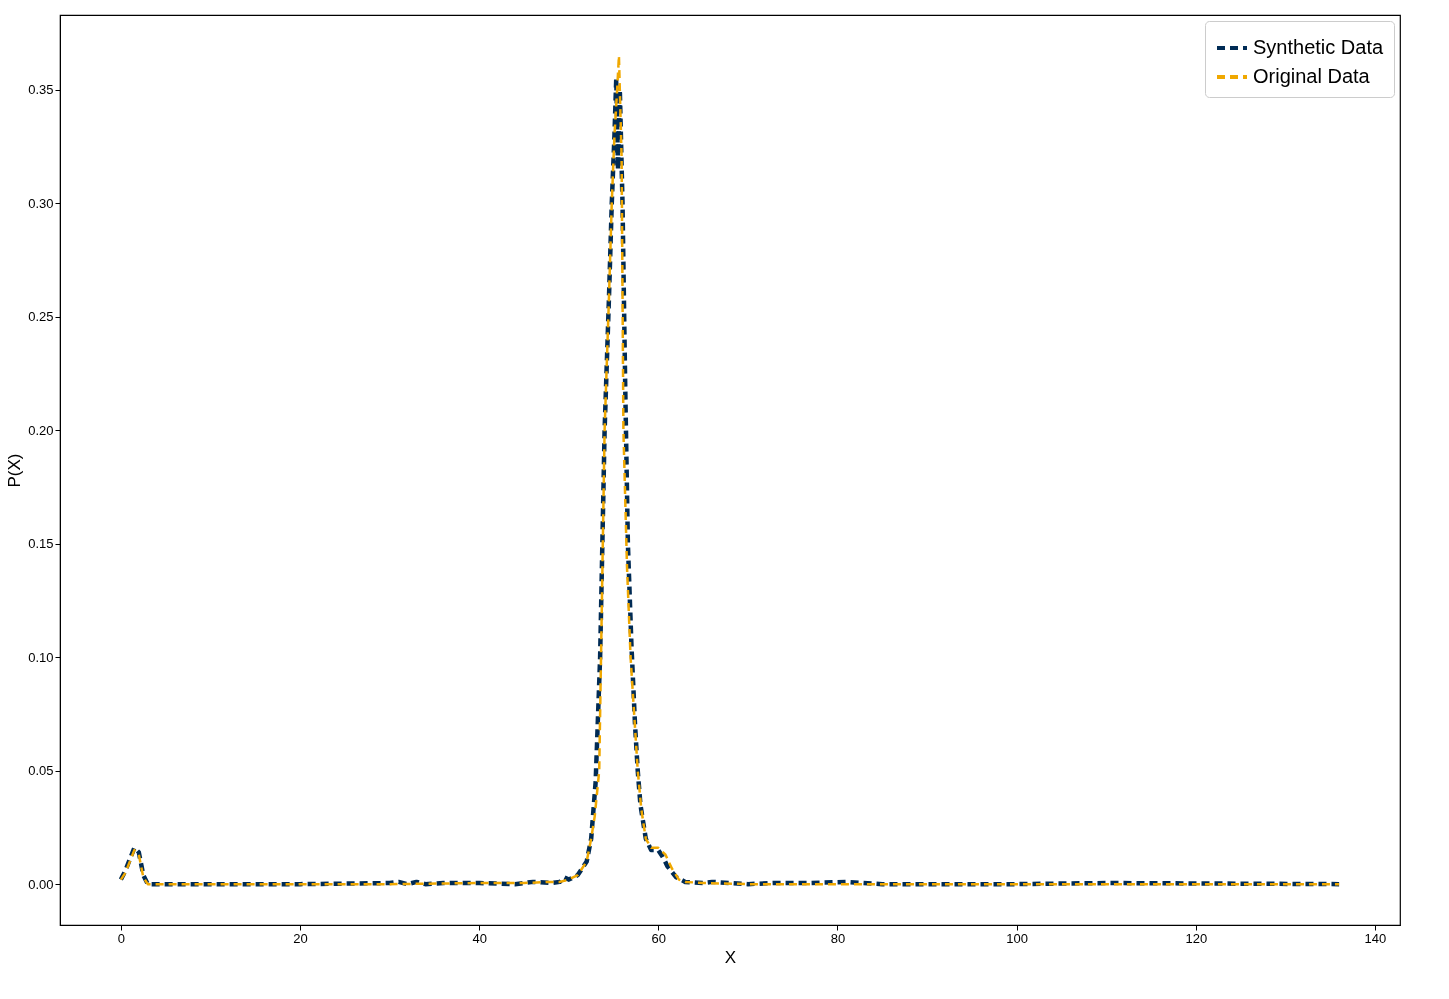  I want to click on y-axis-title: P(X), so click(15, 470).